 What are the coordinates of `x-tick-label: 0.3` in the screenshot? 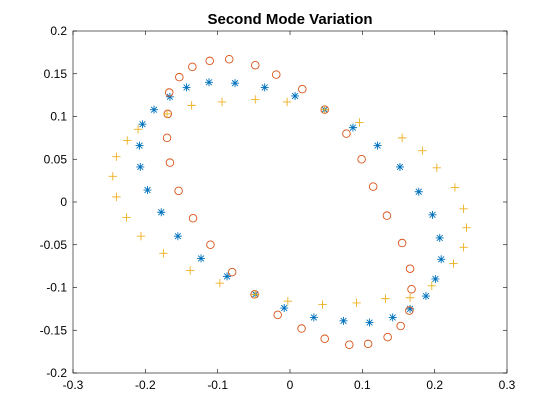 It's located at (507, 385).